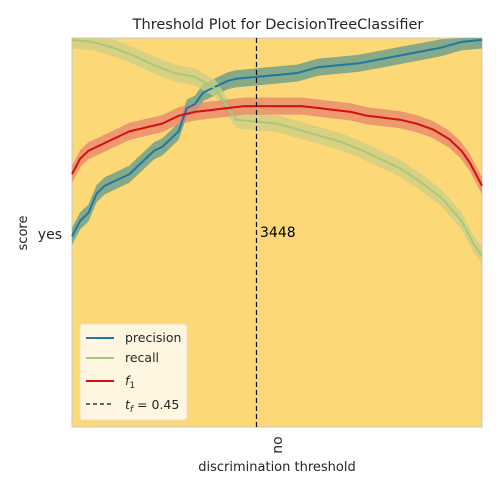  I want to click on legend-label-recall: recall, so click(142, 357).